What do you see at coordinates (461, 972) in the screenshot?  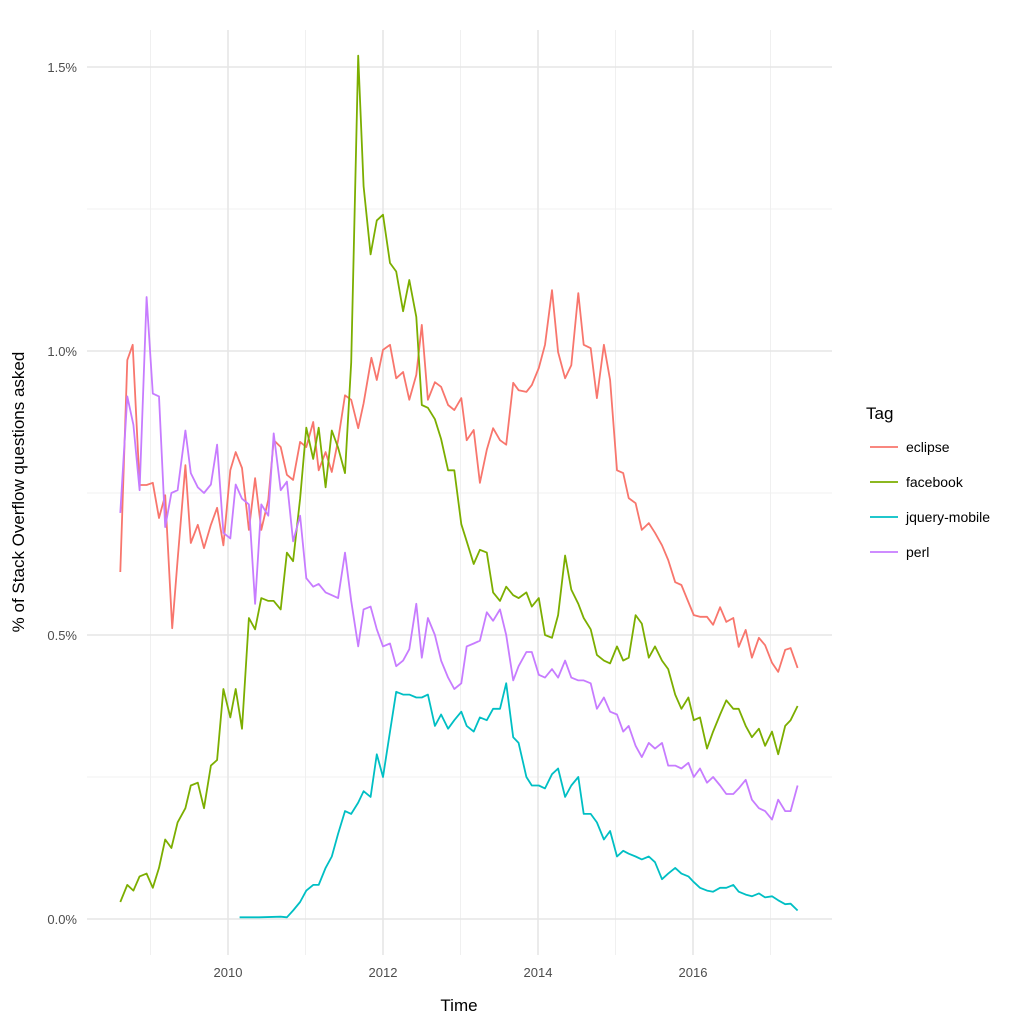 I see `x-axis-ticks: 2010 2012 2014 2016` at bounding box center [461, 972].